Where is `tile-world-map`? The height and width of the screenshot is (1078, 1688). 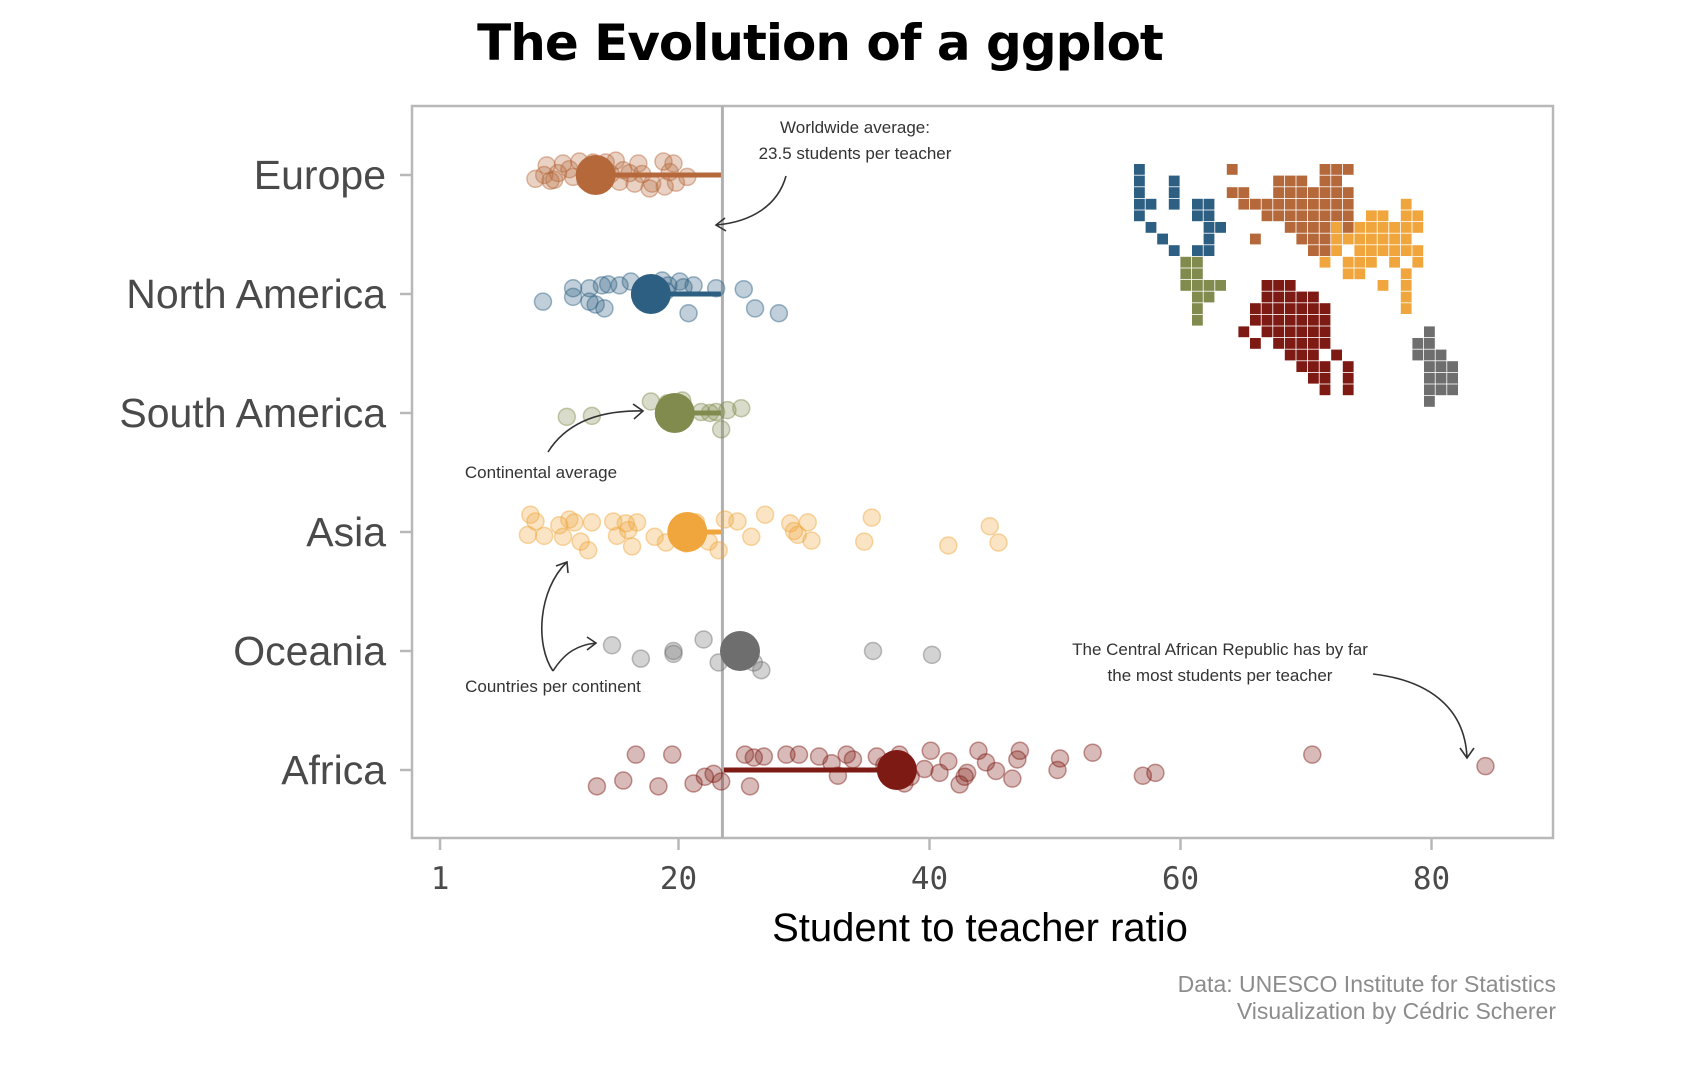 tile-world-map is located at coordinates (1296, 285).